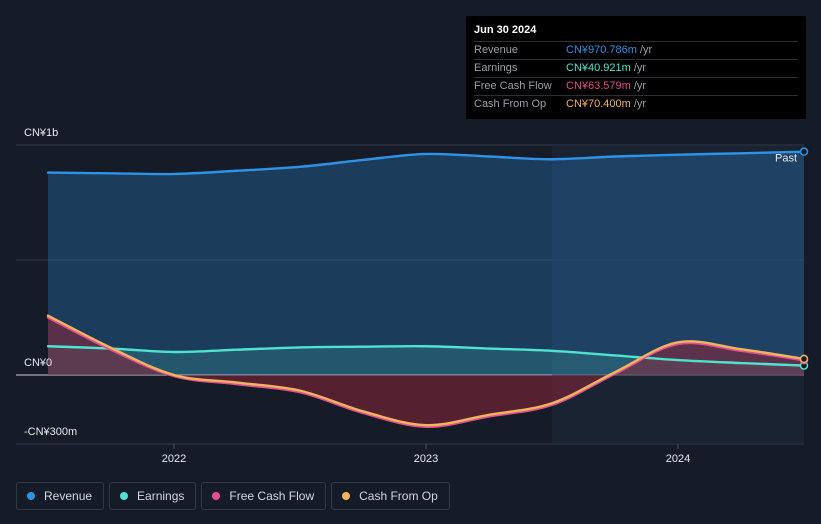 The image size is (821, 524). I want to click on tooltip-value: CN¥40.921m, so click(598, 68).